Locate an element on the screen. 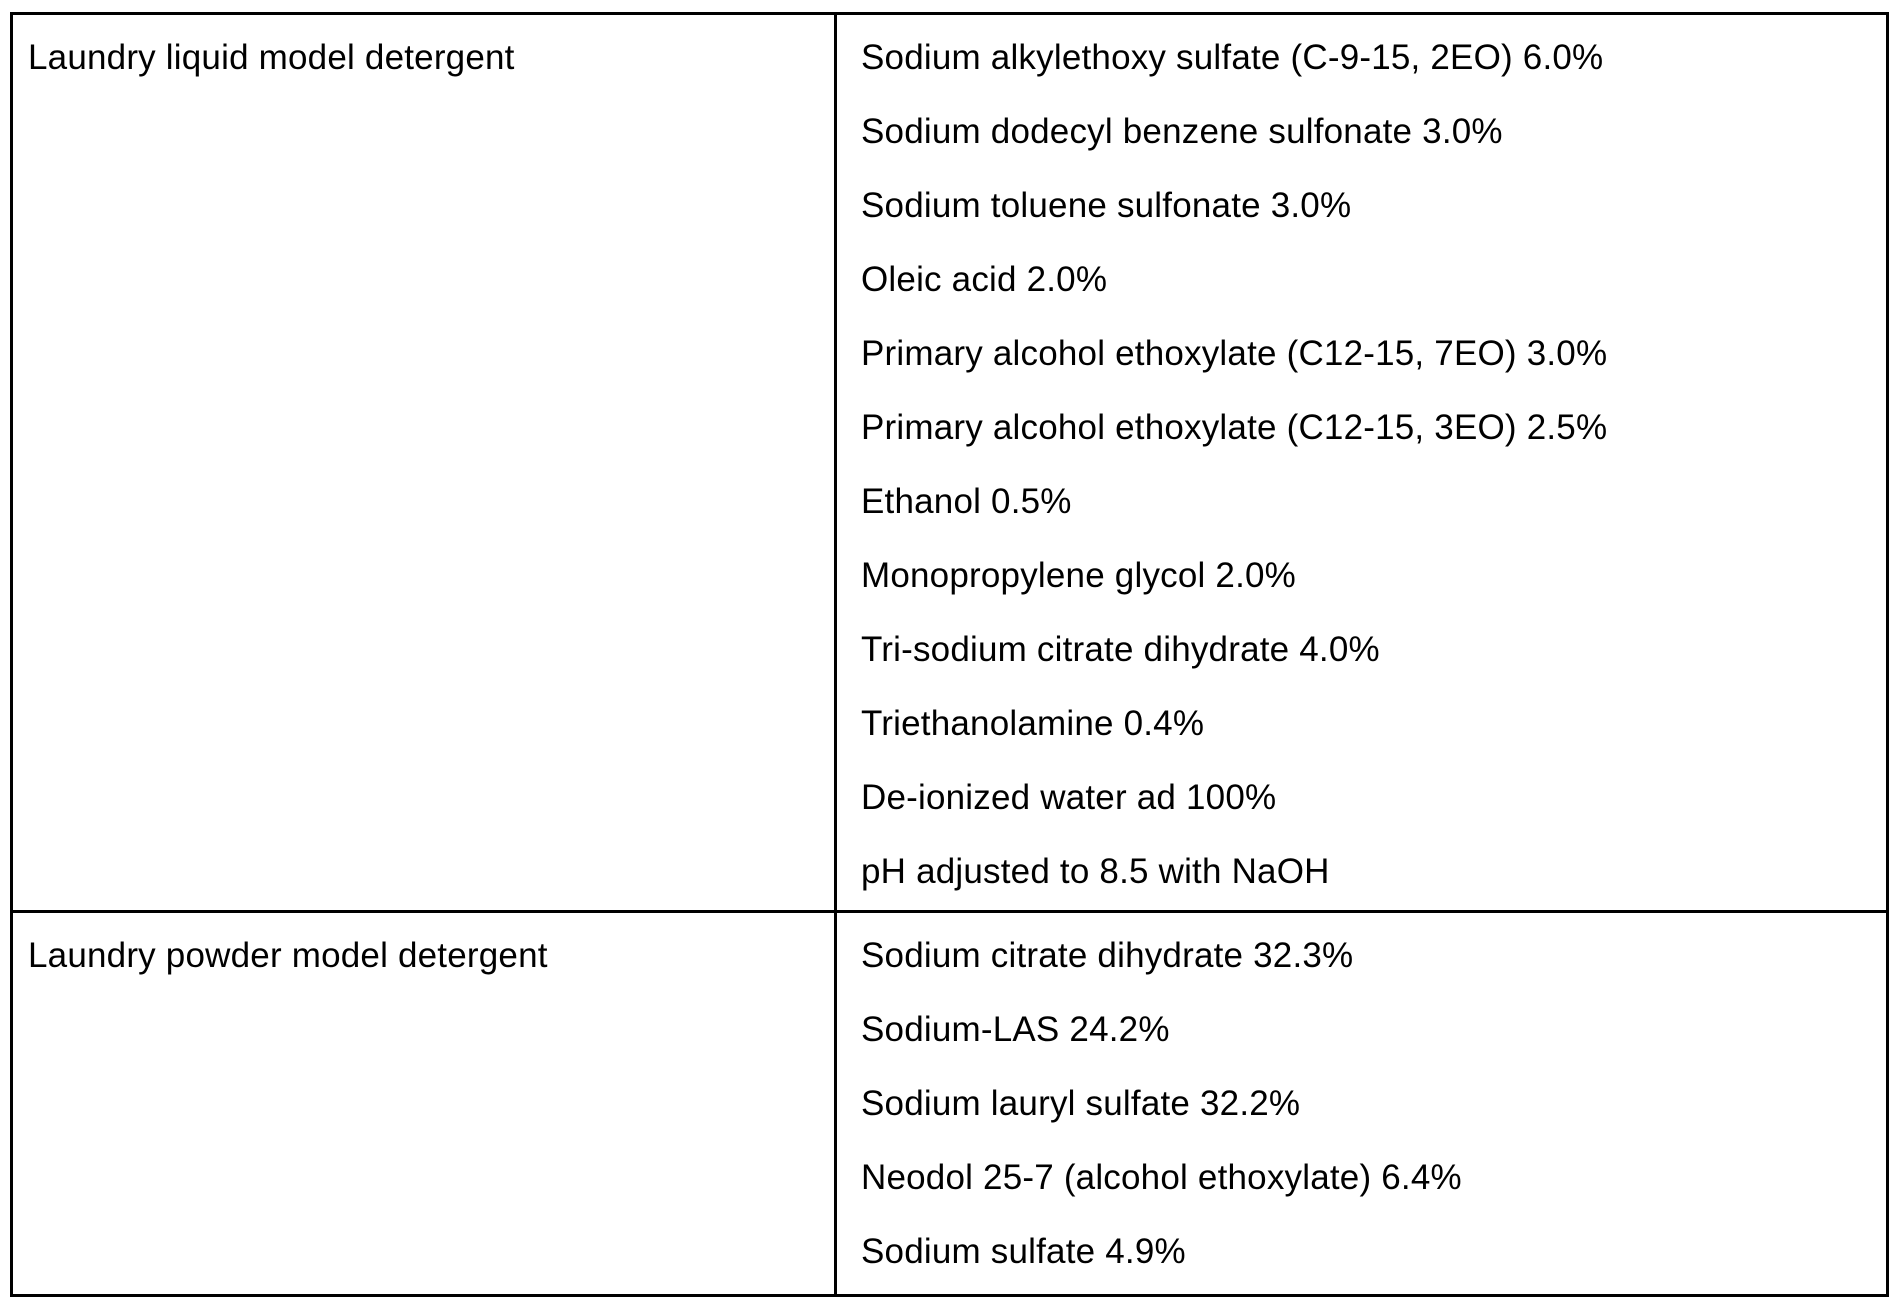 This screenshot has width=1897, height=1304. row-label-laundry-liquid: Laundry liquid model detergent is located at coordinates (271, 57).